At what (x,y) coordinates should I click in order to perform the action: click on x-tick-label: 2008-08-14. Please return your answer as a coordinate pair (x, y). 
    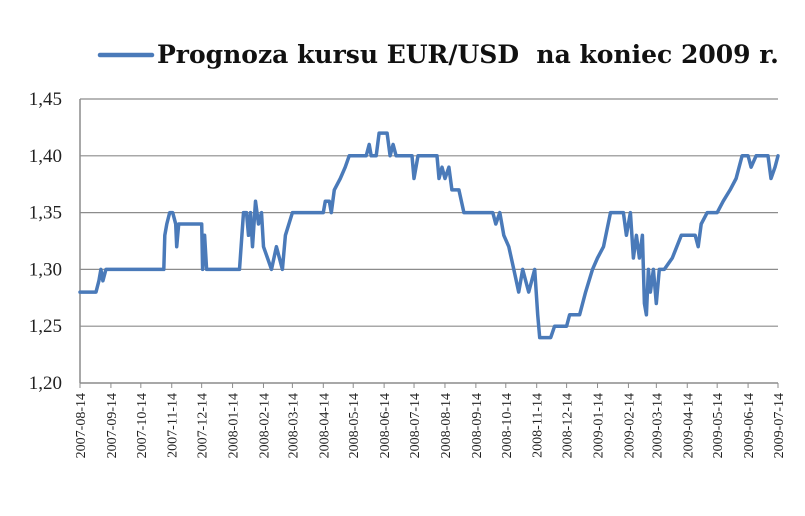
    Looking at the image, I should click on (446, 425).